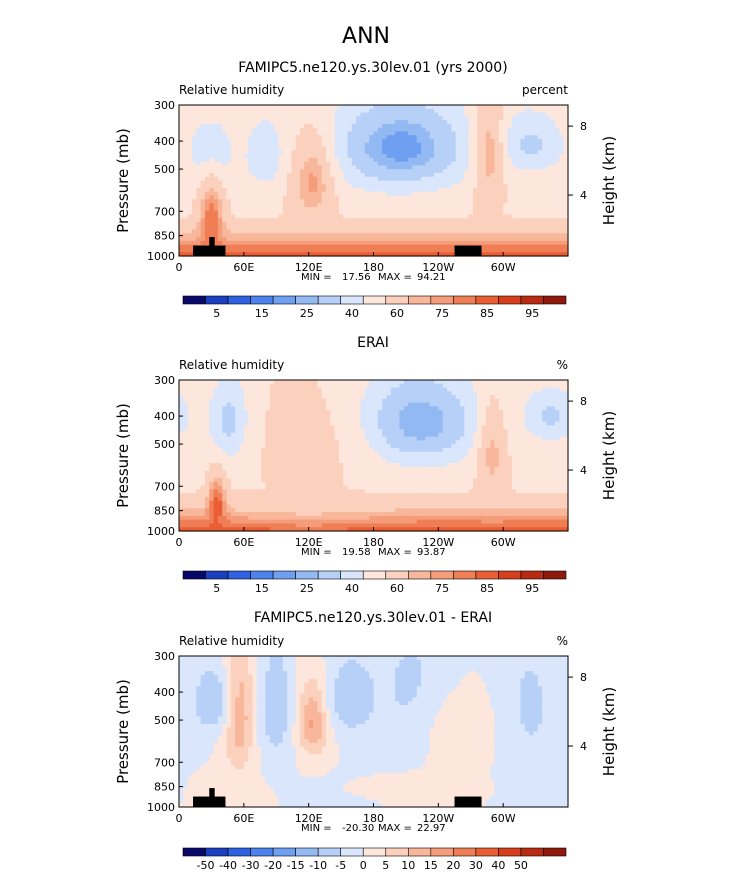 The height and width of the screenshot is (888, 733). Describe the element at coordinates (374, 181) in the screenshot. I see `contour-field` at that location.